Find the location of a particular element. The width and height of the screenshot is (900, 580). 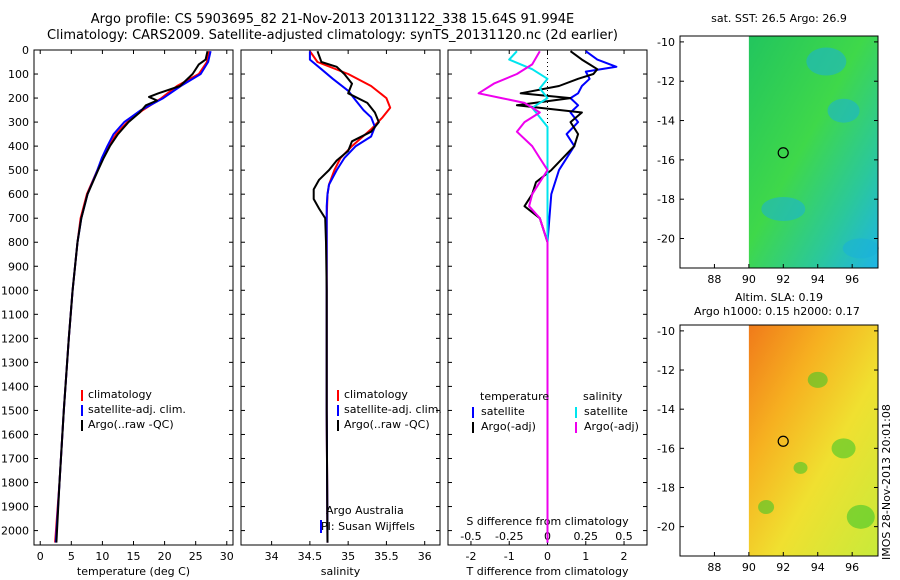

map-panel-sst_map: 88 90 92 94 96 -10 -12 -14 -16 -18 -20 is located at coordinates (768, 160).